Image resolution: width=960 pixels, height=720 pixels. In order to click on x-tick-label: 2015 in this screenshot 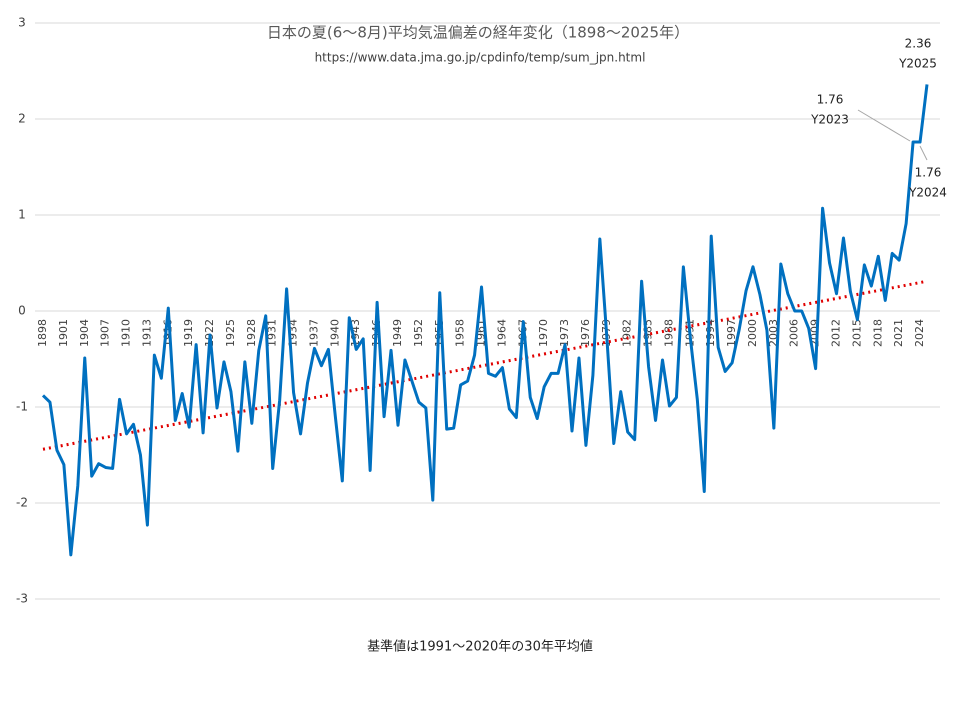, I will do `click(856, 333)`.